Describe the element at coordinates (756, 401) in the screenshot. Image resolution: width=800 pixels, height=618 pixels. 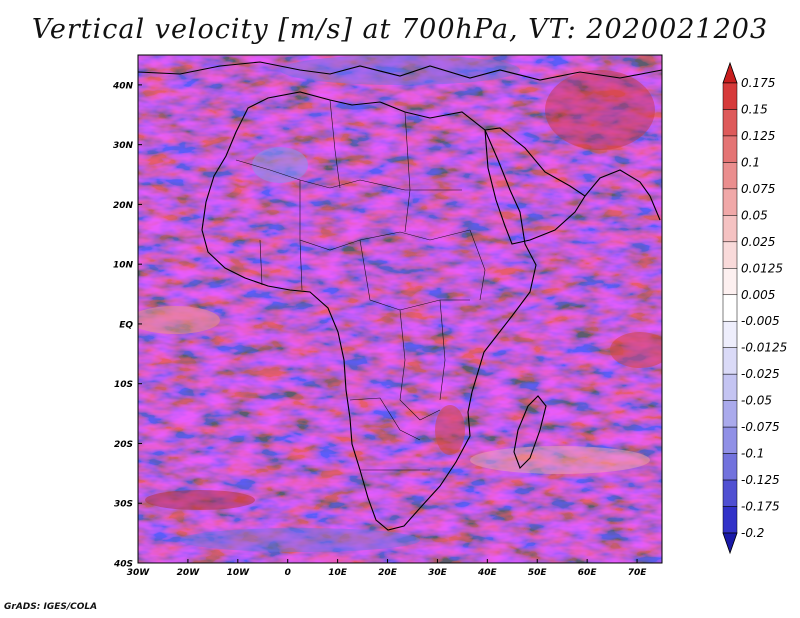
I see `colorbar-level-label: -0.05` at that location.